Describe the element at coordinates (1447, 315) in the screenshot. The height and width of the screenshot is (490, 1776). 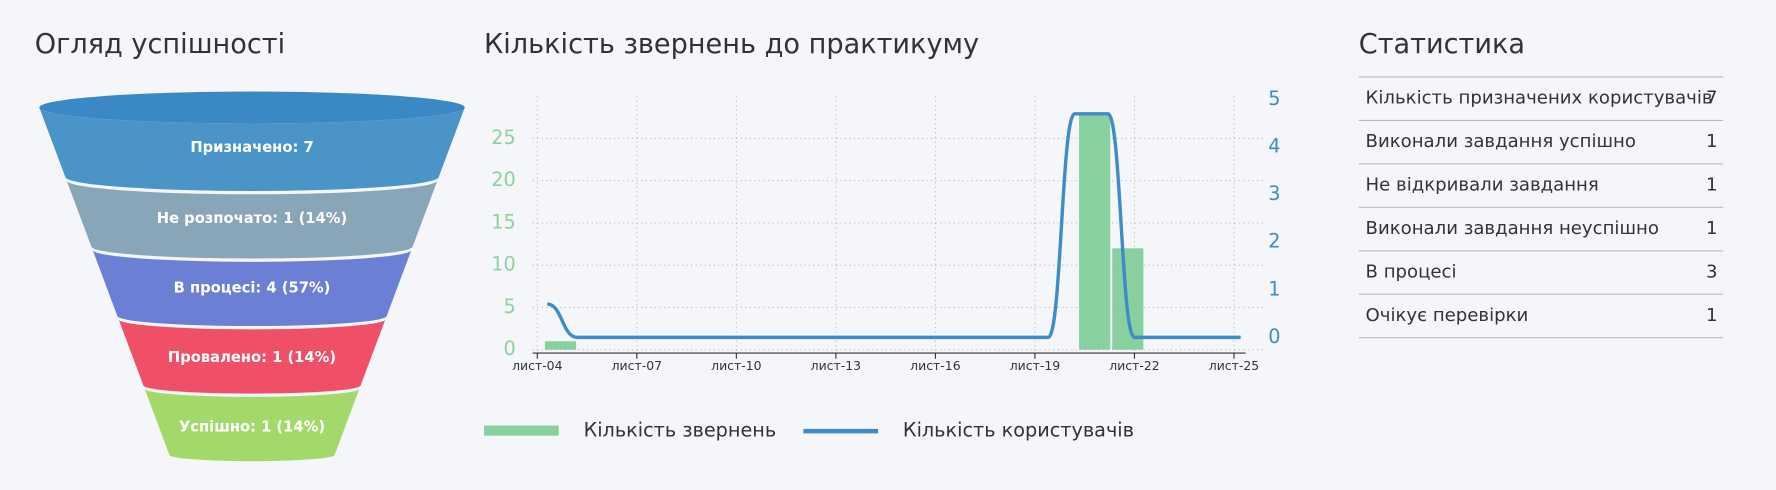
I see `table-label: Очікує перевірки` at that location.